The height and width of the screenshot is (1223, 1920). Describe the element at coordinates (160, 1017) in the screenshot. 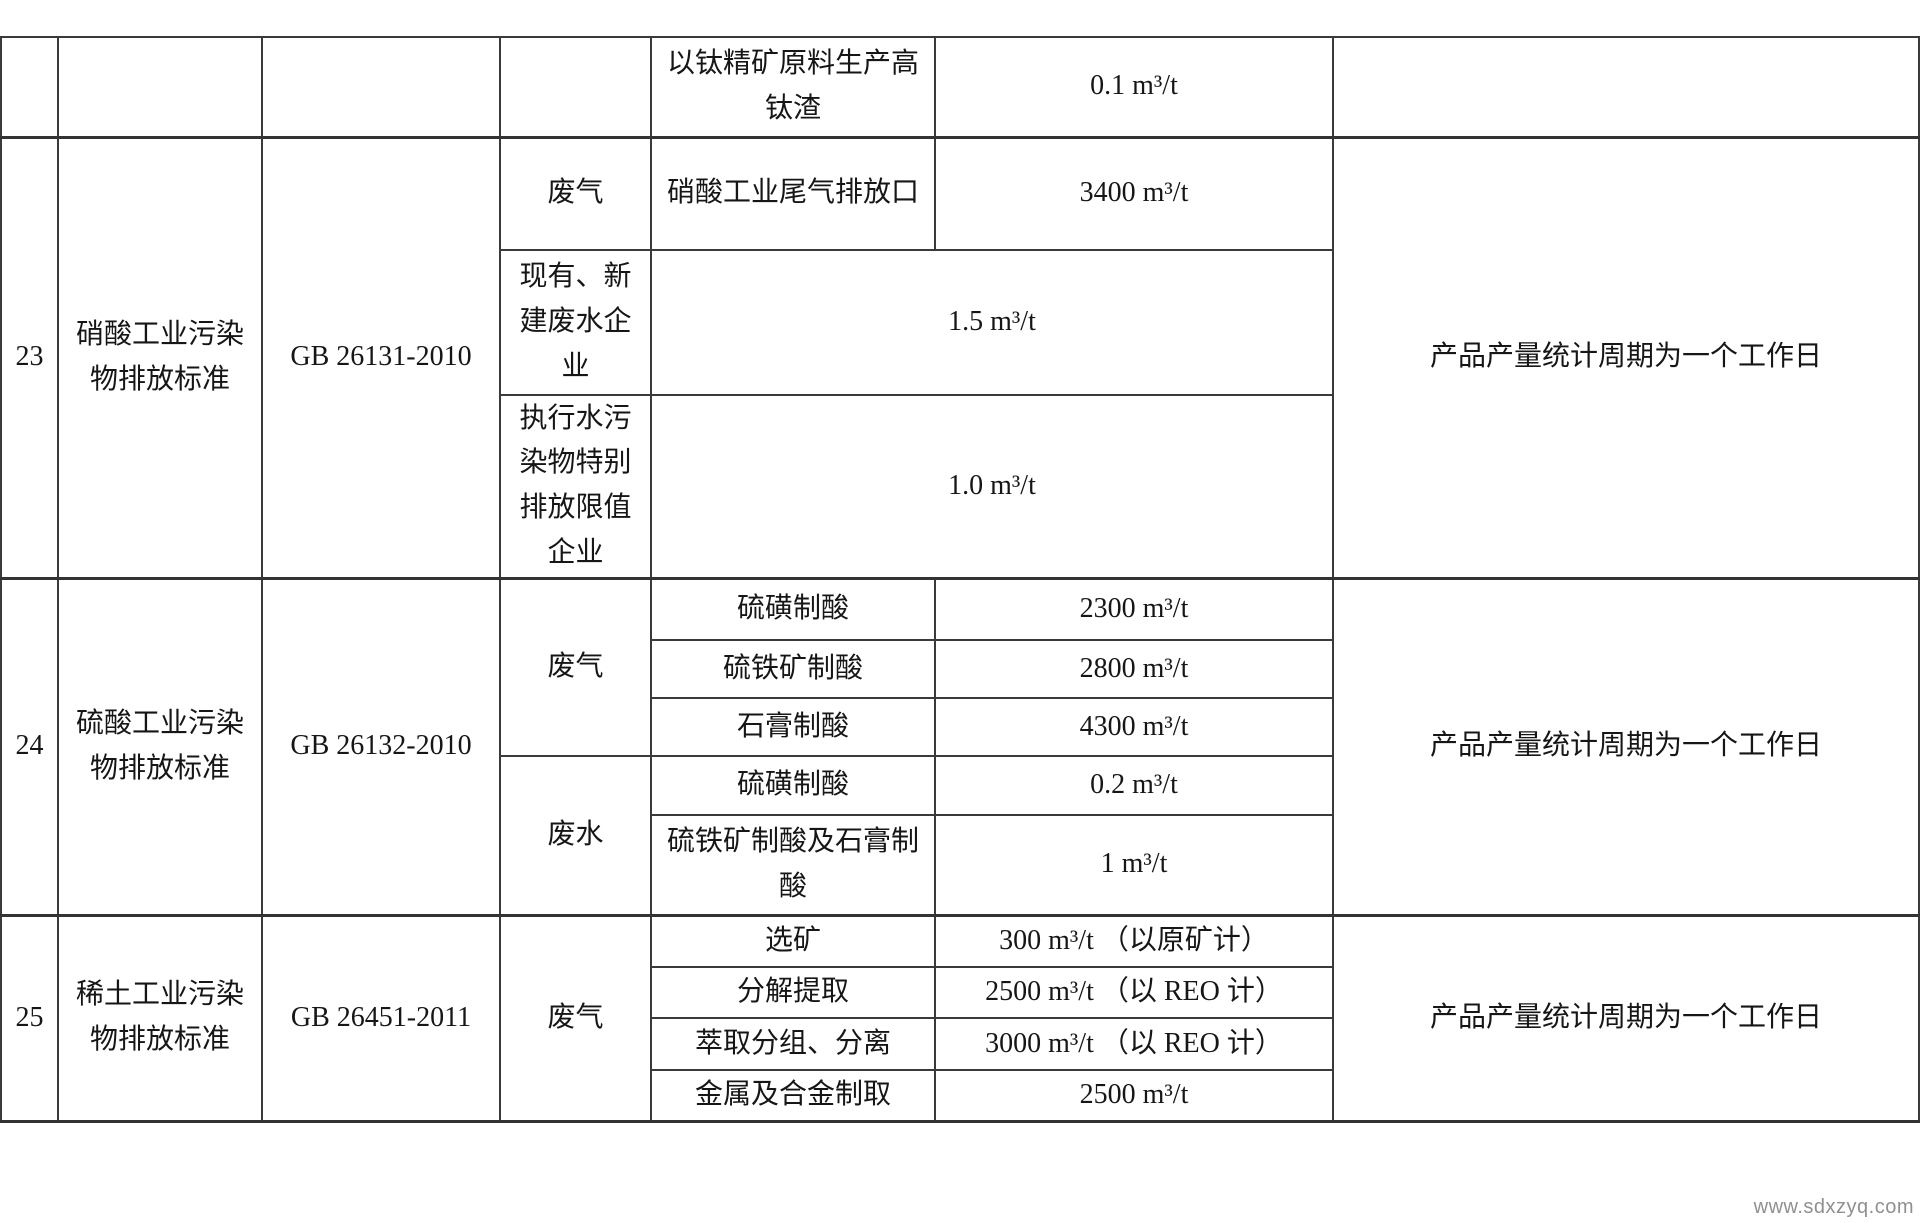

I see `standard-name-cell: 稀土工业污染物排放标准` at that location.